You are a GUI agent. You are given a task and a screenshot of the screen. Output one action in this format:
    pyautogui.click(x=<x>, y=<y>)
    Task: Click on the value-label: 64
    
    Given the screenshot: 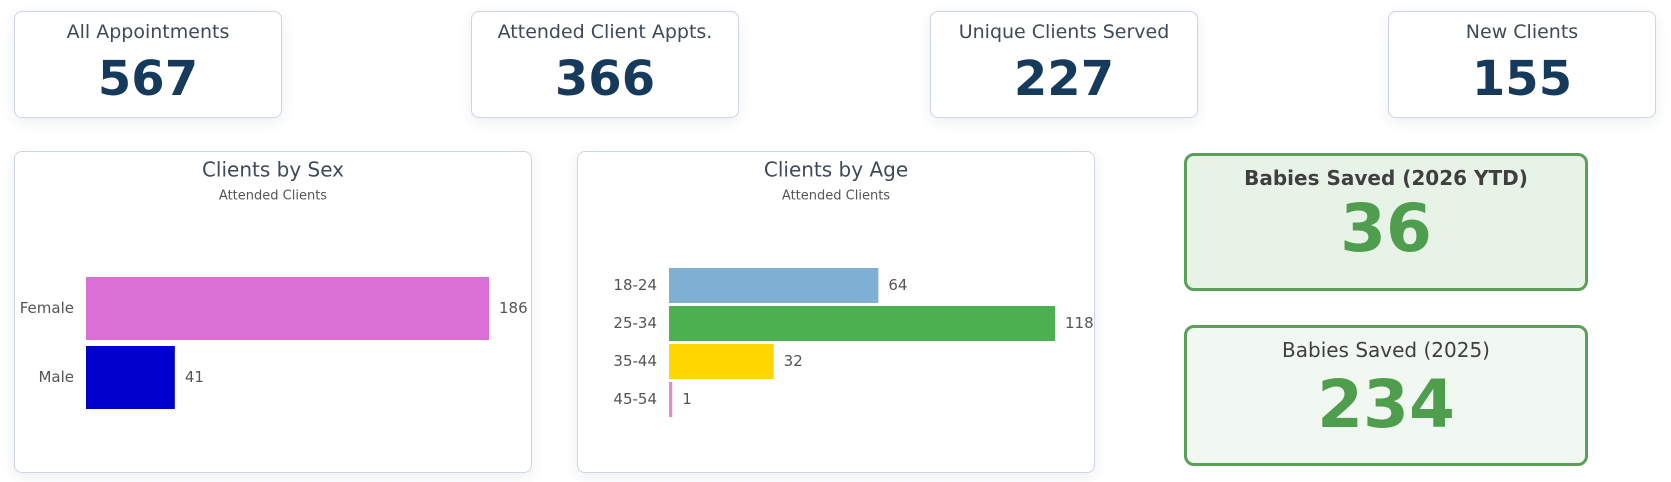 What is the action you would take?
    pyautogui.click(x=897, y=285)
    